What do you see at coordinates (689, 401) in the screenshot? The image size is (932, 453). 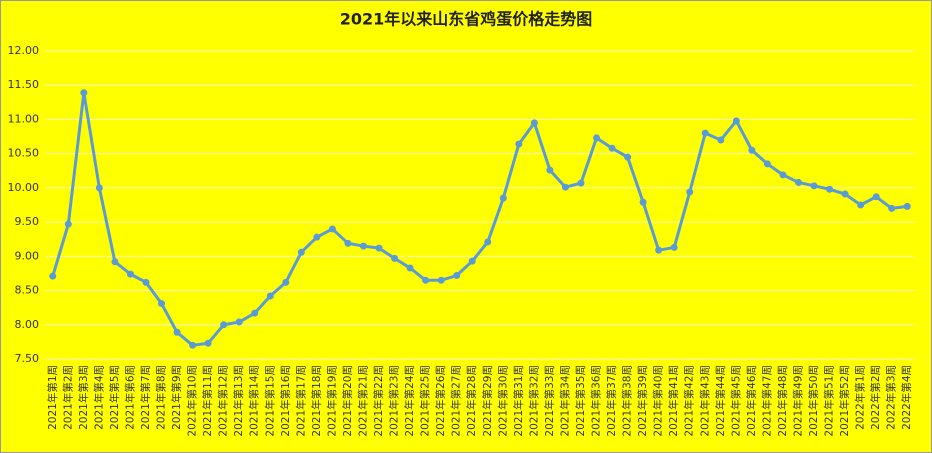 I see `x-tick-label: 2021年第42周` at bounding box center [689, 401].